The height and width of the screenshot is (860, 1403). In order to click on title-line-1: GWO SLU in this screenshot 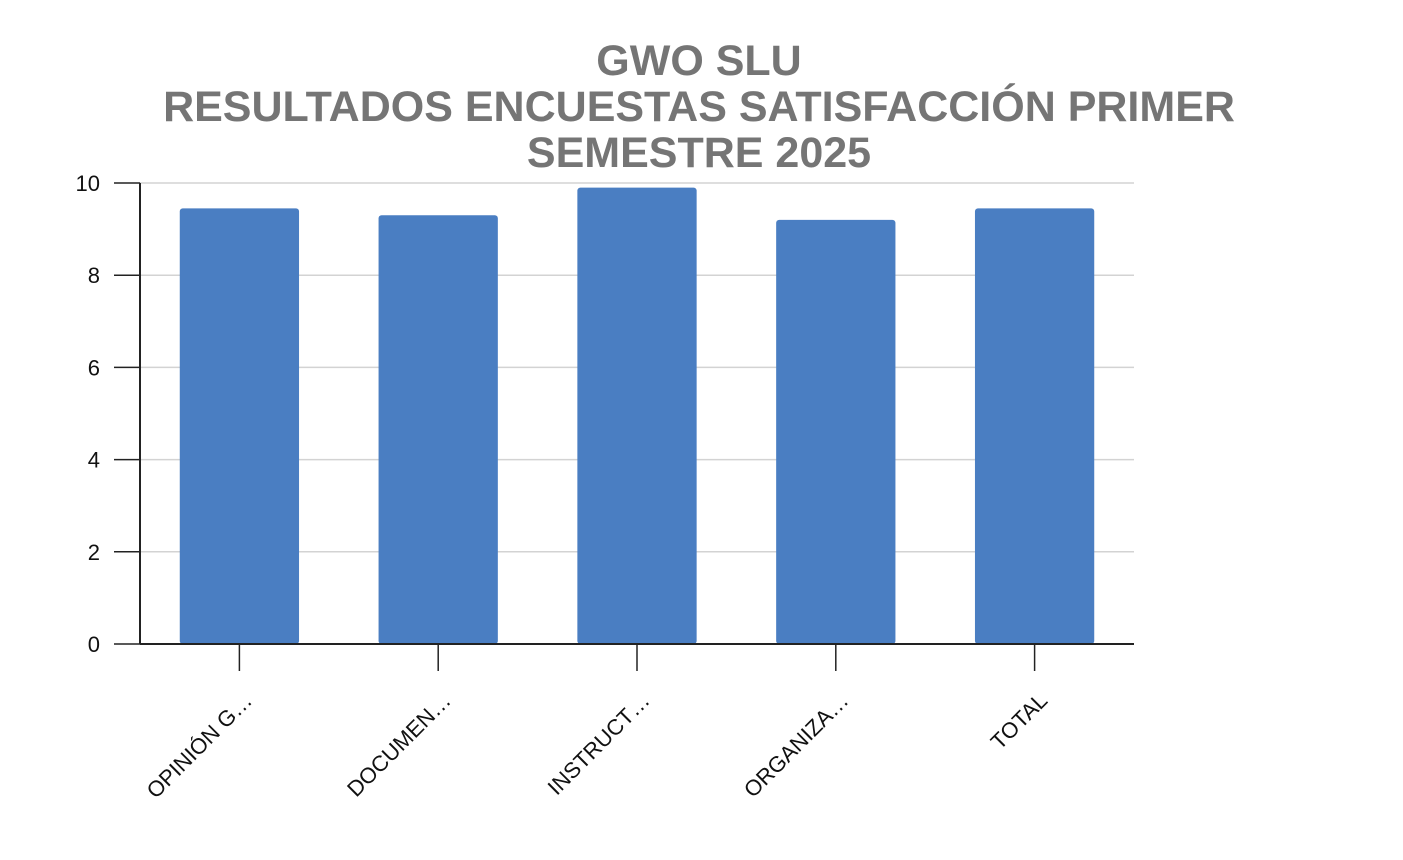, I will do `click(698, 61)`.